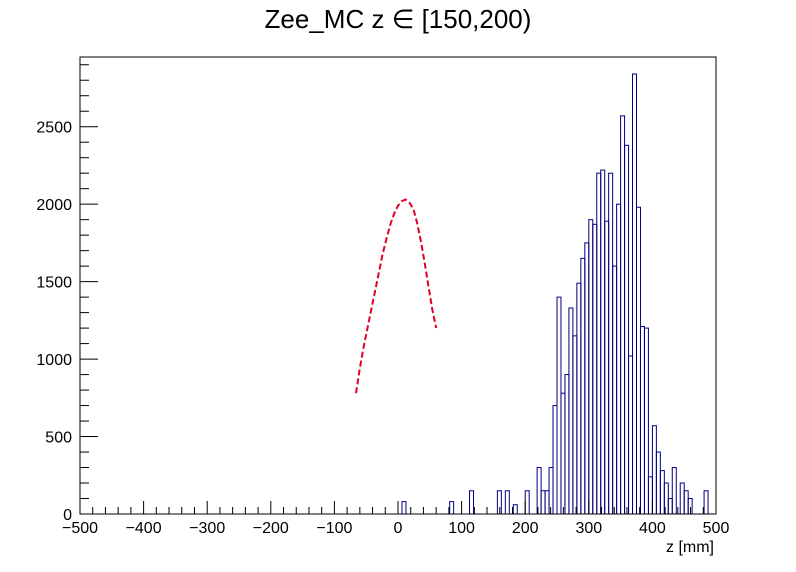 The width and height of the screenshot is (796, 572). What do you see at coordinates (207, 528) in the screenshot?
I see `x-tick-label: −300` at bounding box center [207, 528].